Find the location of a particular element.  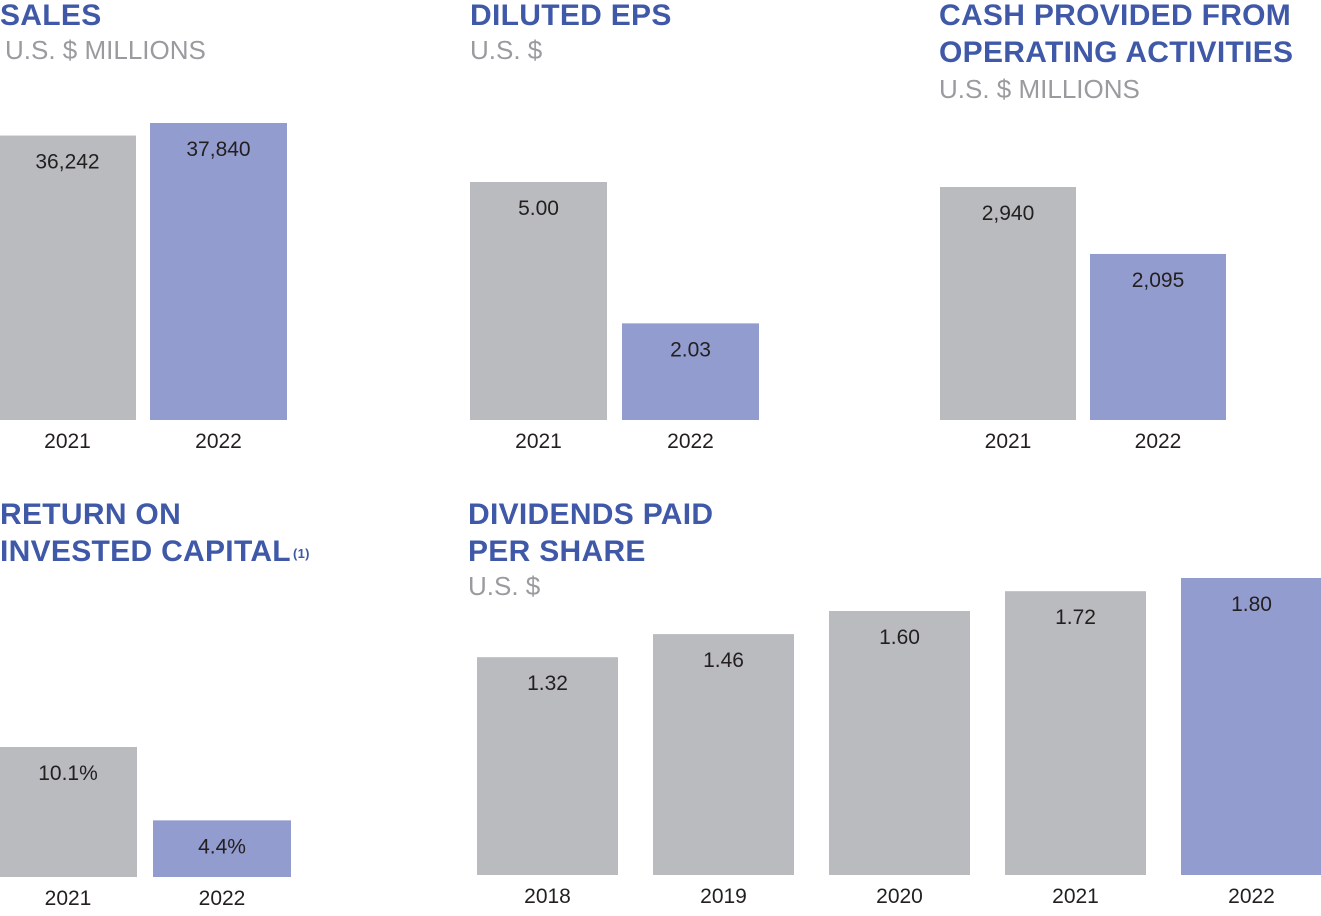

roic-footnote-marker: (1) is located at coordinates (301, 553).